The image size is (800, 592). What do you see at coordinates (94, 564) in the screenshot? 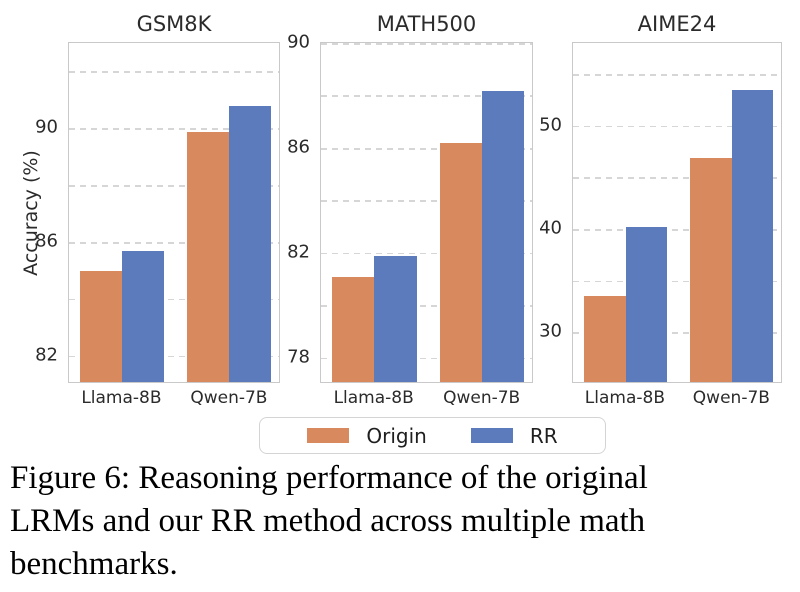
I see `caption-line-3: benchmarks.` at bounding box center [94, 564].